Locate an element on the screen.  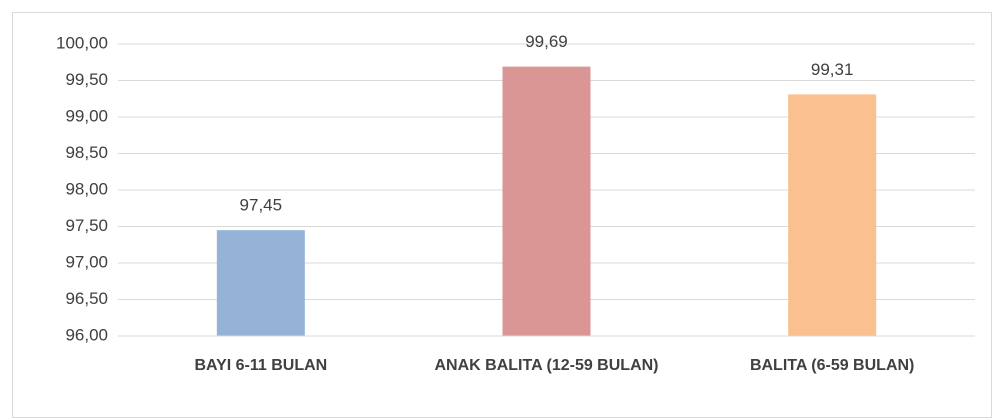
y-tick-label: 96,50 is located at coordinates (86, 298).